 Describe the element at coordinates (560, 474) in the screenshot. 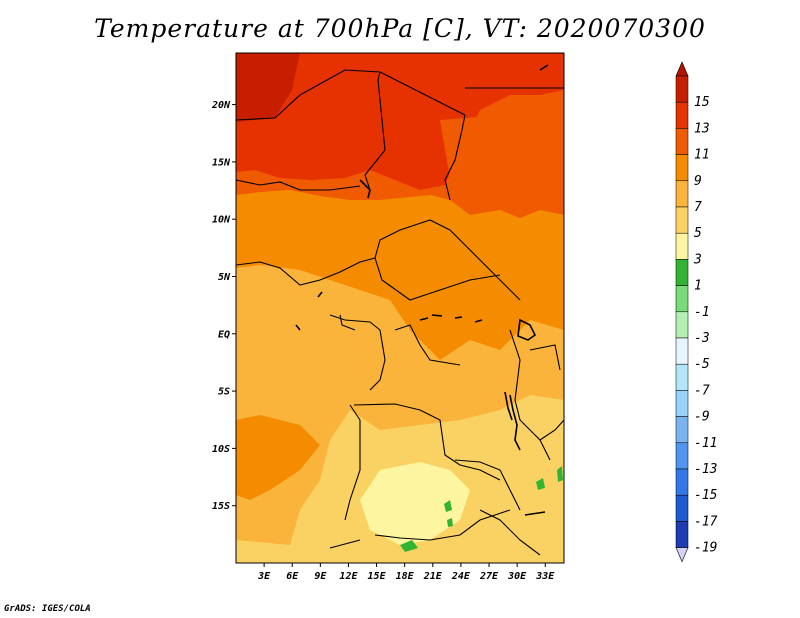

I see `field-patch-1e` at that location.